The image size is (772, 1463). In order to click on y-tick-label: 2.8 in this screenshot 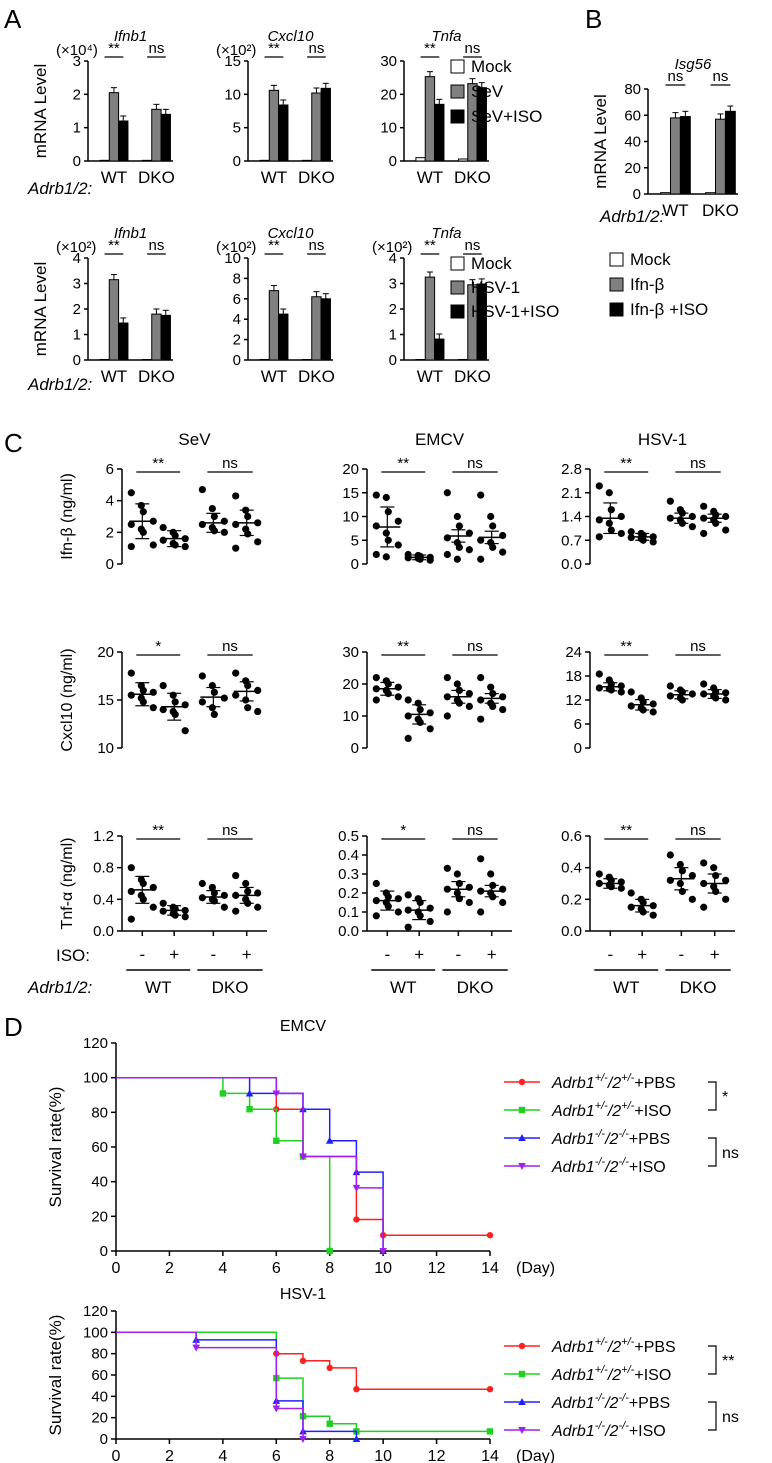, I will do `click(571, 469)`.